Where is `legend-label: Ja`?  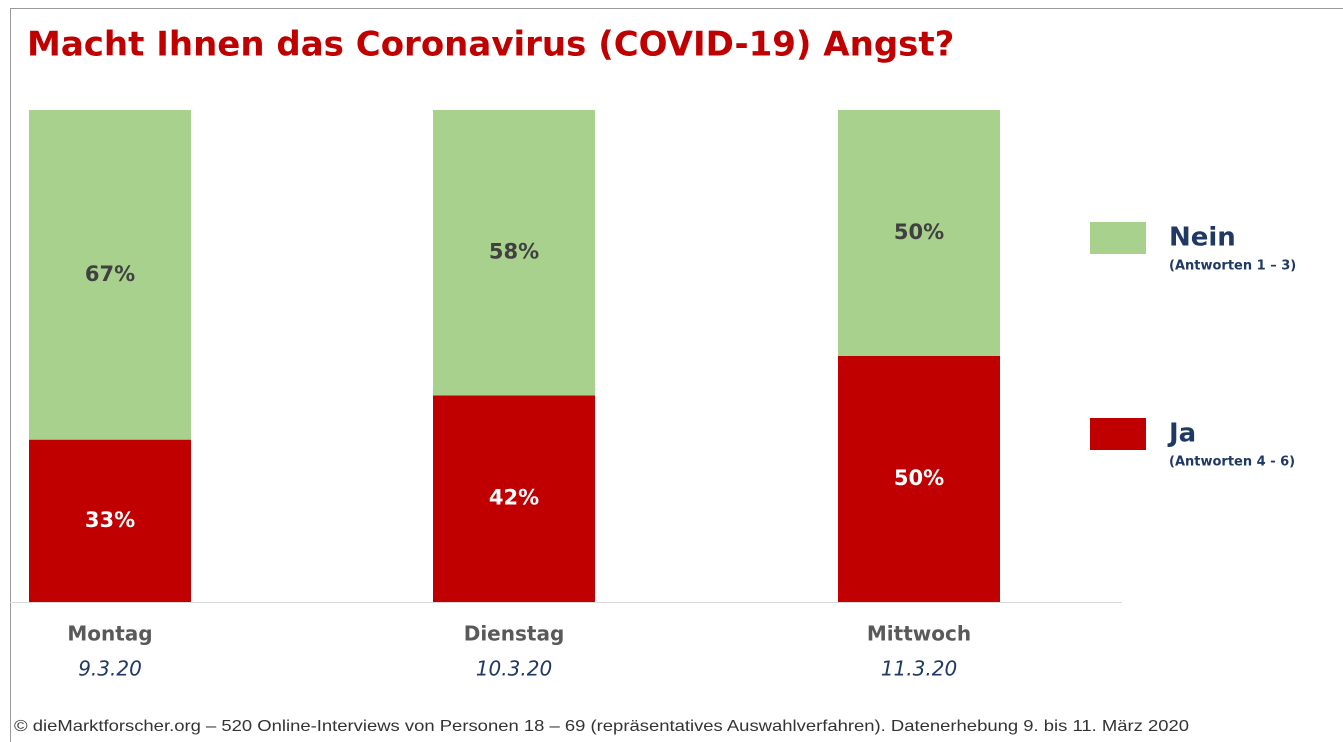 legend-label: Ja is located at coordinates (1181, 434).